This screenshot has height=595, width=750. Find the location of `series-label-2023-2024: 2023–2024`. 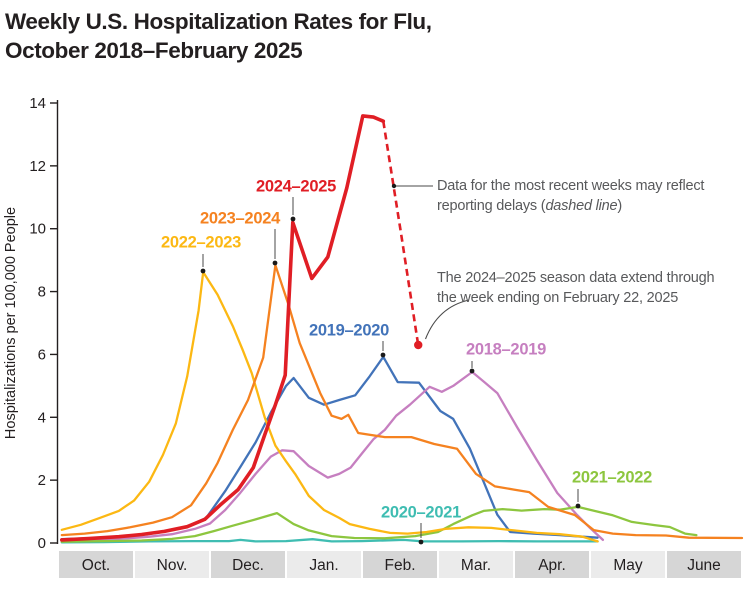

series-label-2023-2024: 2023–2024 is located at coordinates (240, 218).